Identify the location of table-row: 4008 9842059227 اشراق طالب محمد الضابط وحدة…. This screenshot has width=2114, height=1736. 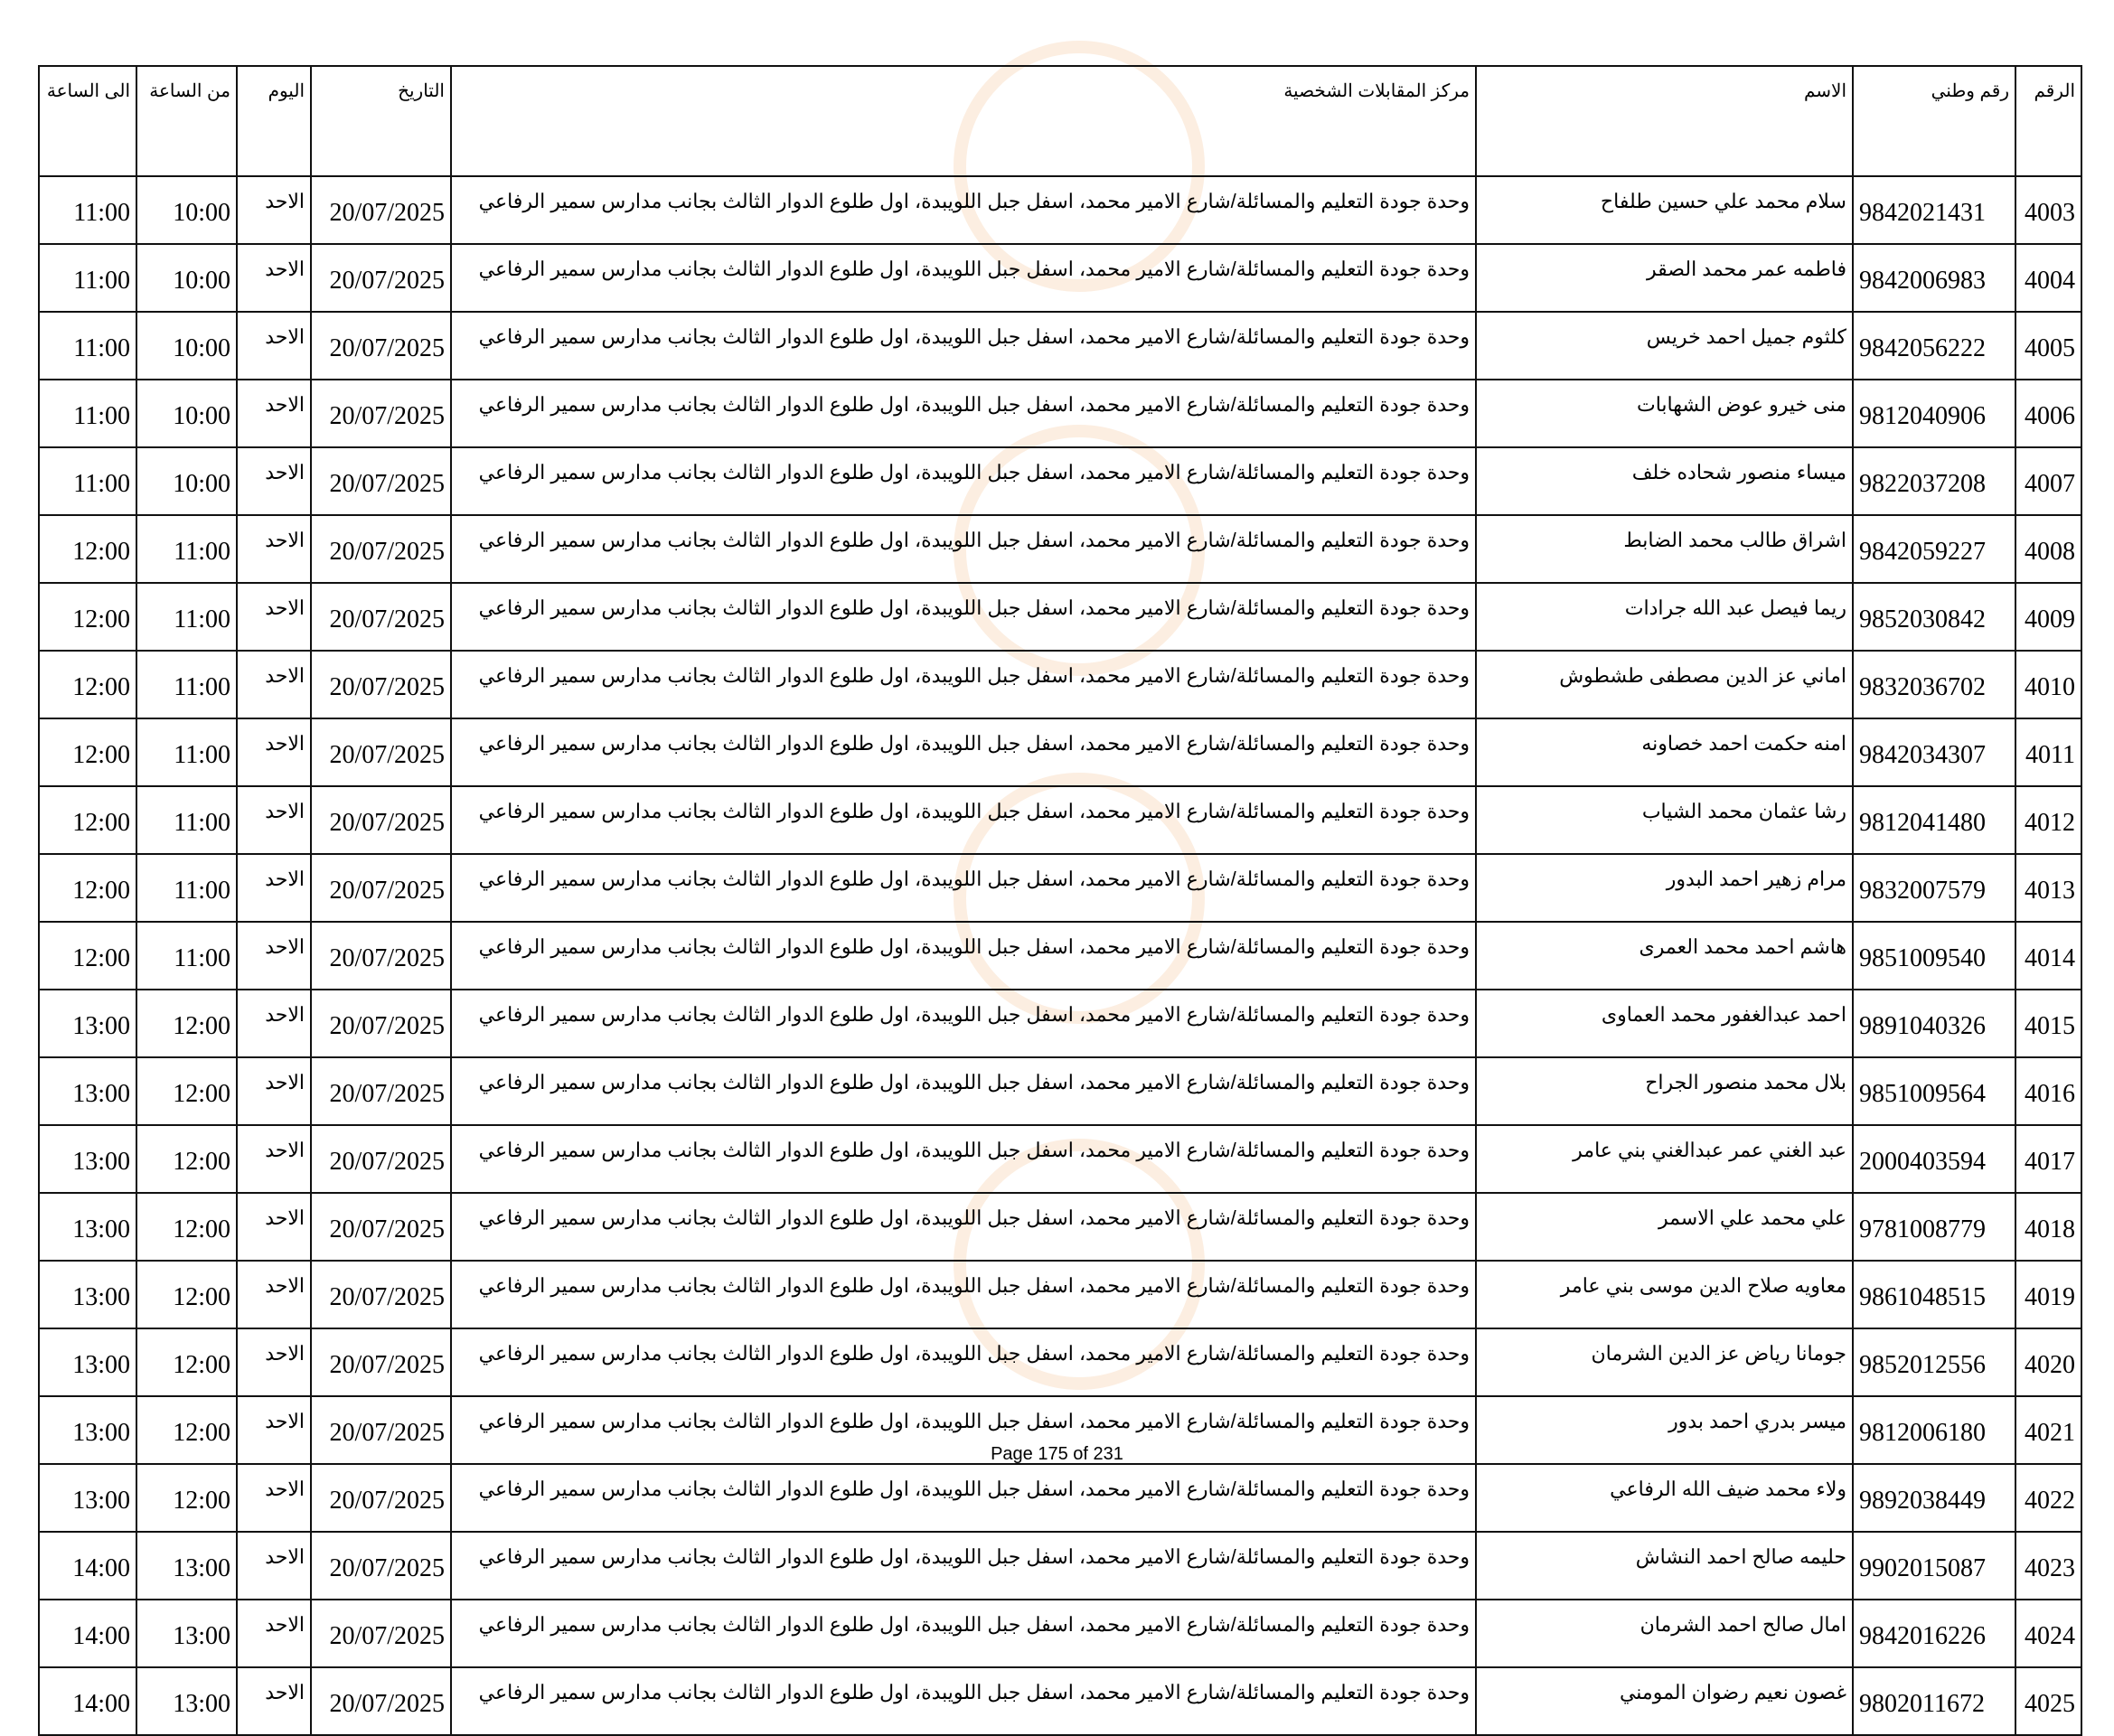
(1060, 549).